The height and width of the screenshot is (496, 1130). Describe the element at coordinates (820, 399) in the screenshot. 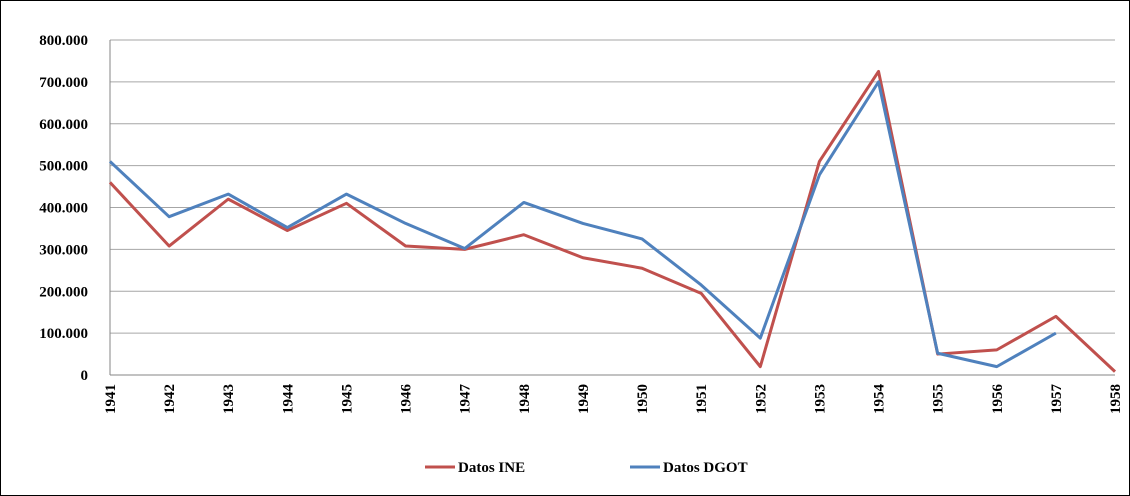

I see `x-tick-label: 1953` at that location.